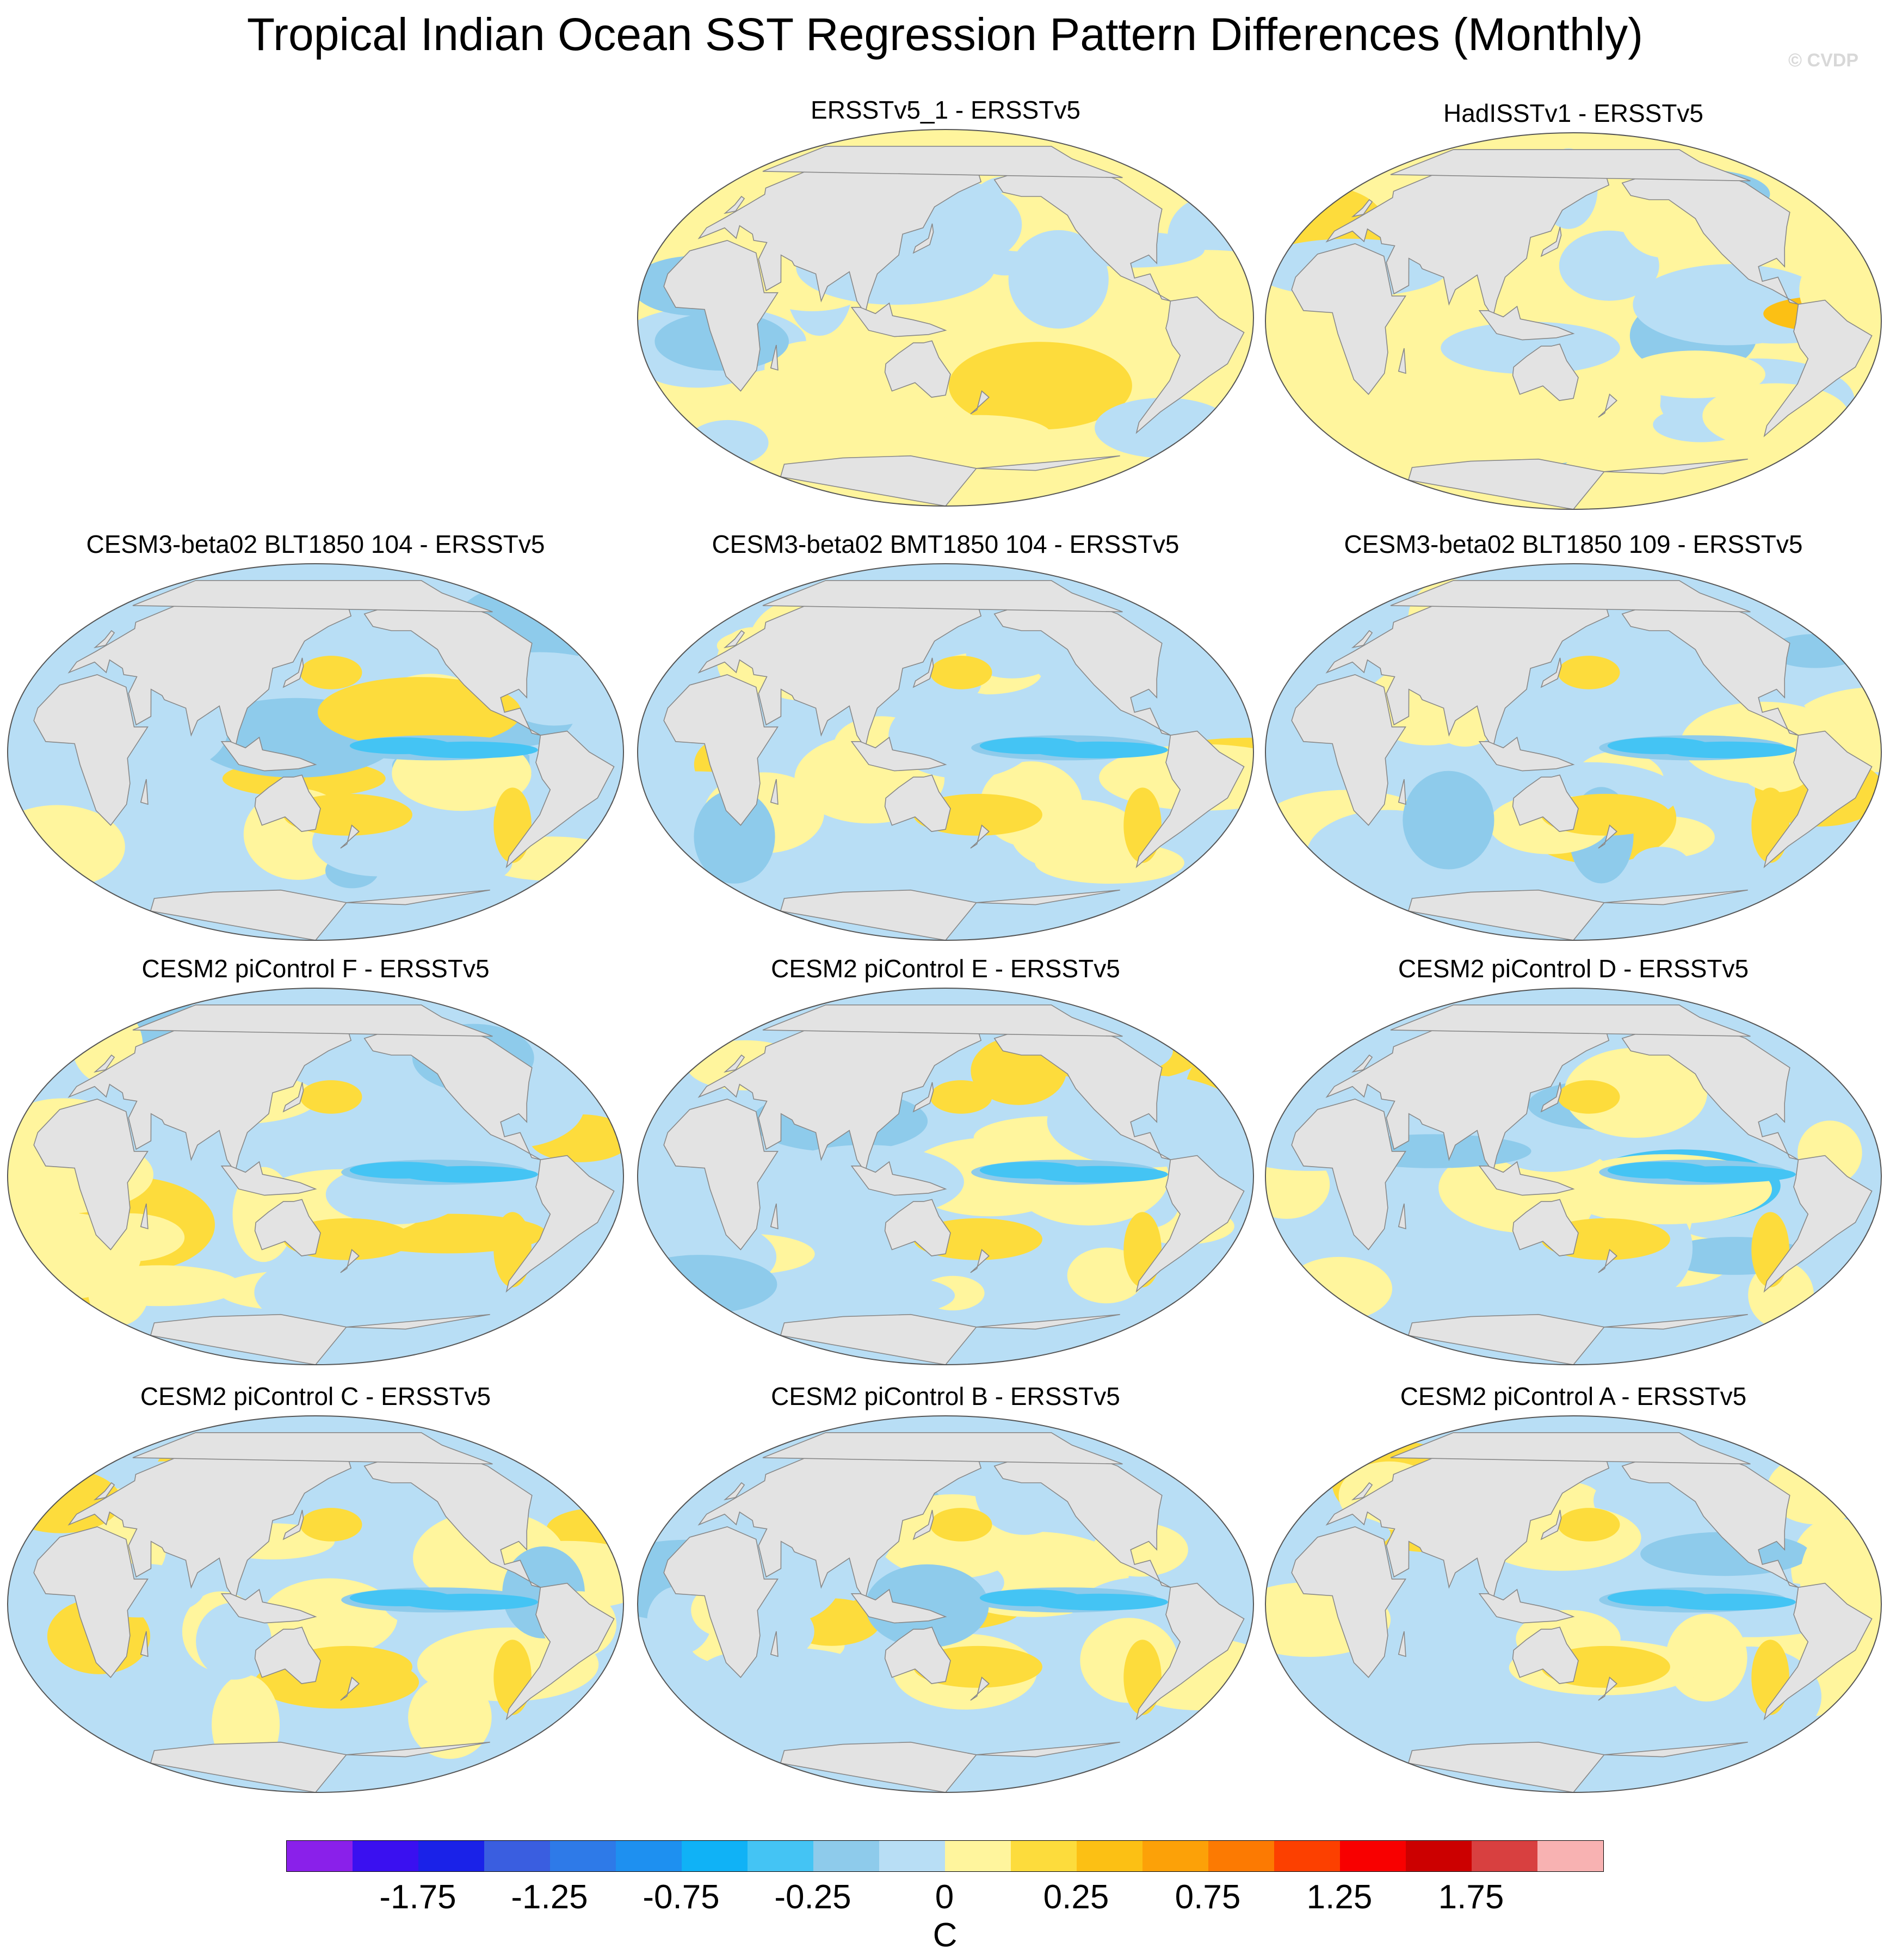 This screenshot has width=1890, height=1960. I want to click on panel-title: ERSSTv5_1 - ERSSTv5, so click(945, 110).